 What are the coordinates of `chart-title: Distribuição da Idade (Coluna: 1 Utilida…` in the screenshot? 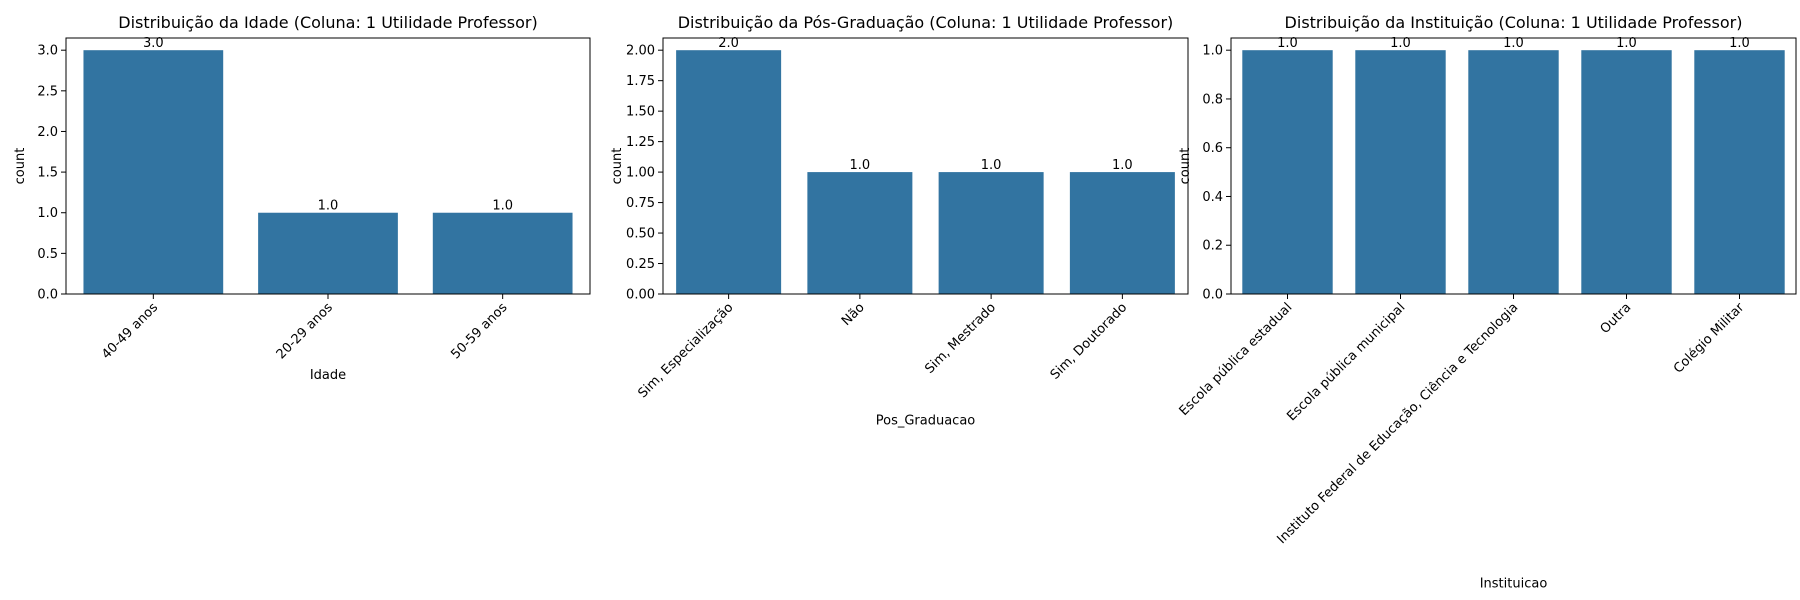 It's located at (327, 22).